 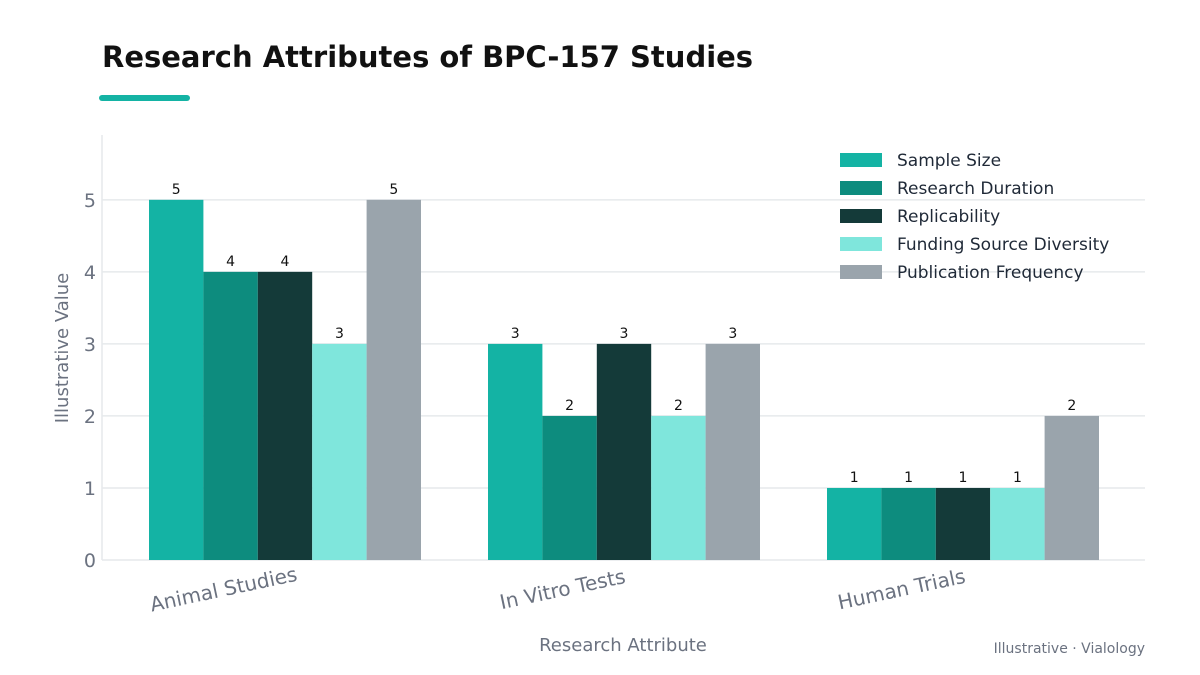 I want to click on y-tick-label: 4, so click(x=90, y=273).